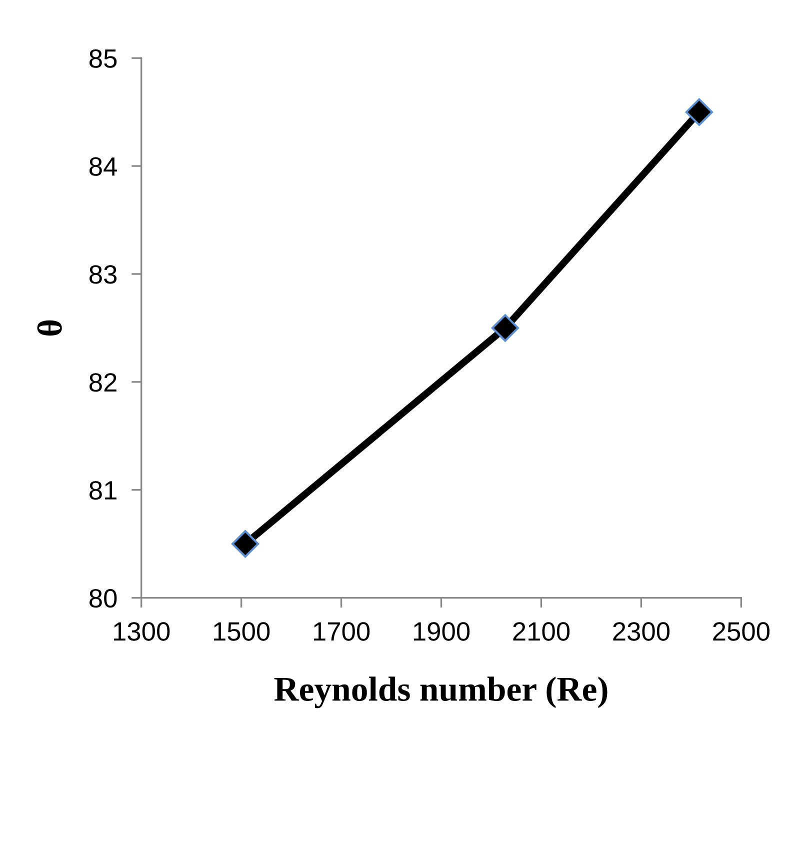 The height and width of the screenshot is (842, 803). What do you see at coordinates (103, 274) in the screenshot?
I see `y-tick-label: 83` at bounding box center [103, 274].